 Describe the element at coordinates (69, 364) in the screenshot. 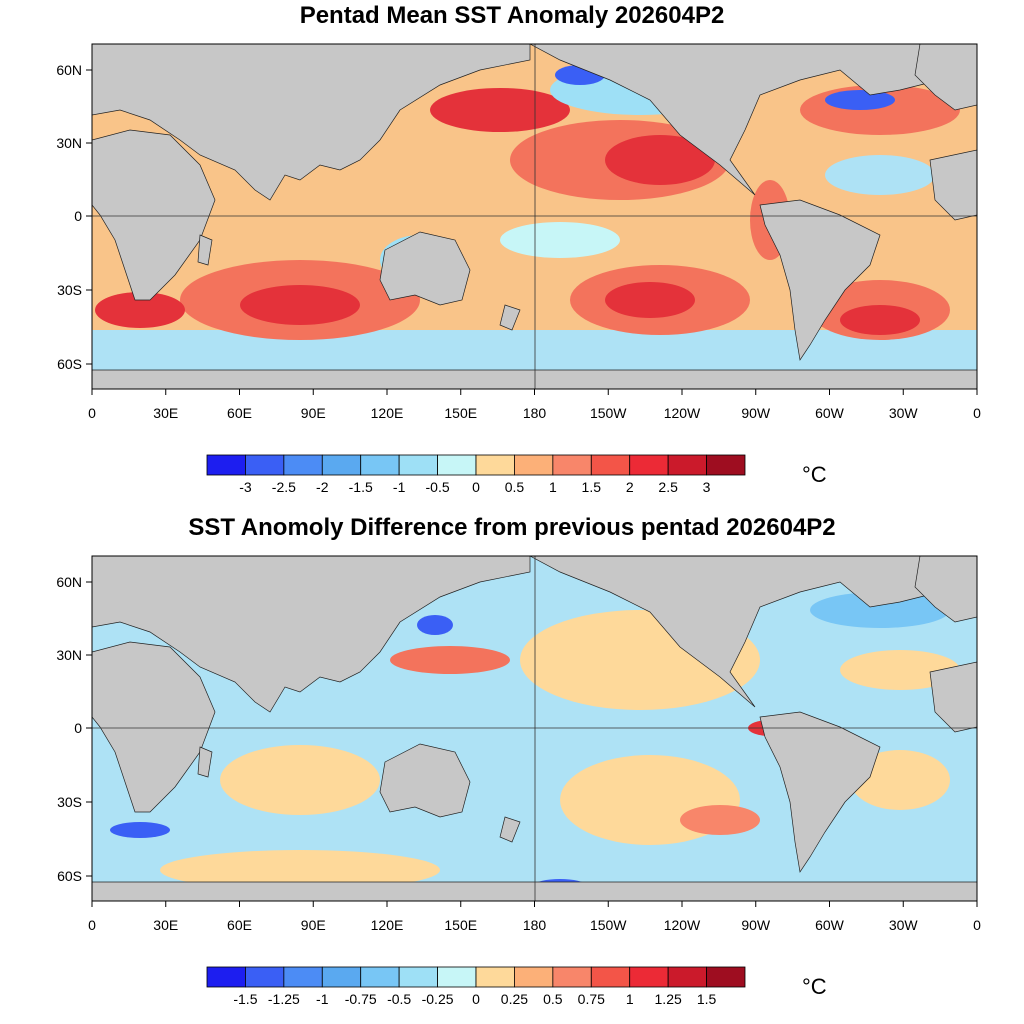

I see `map1-lat-tick-label: 60S` at that location.